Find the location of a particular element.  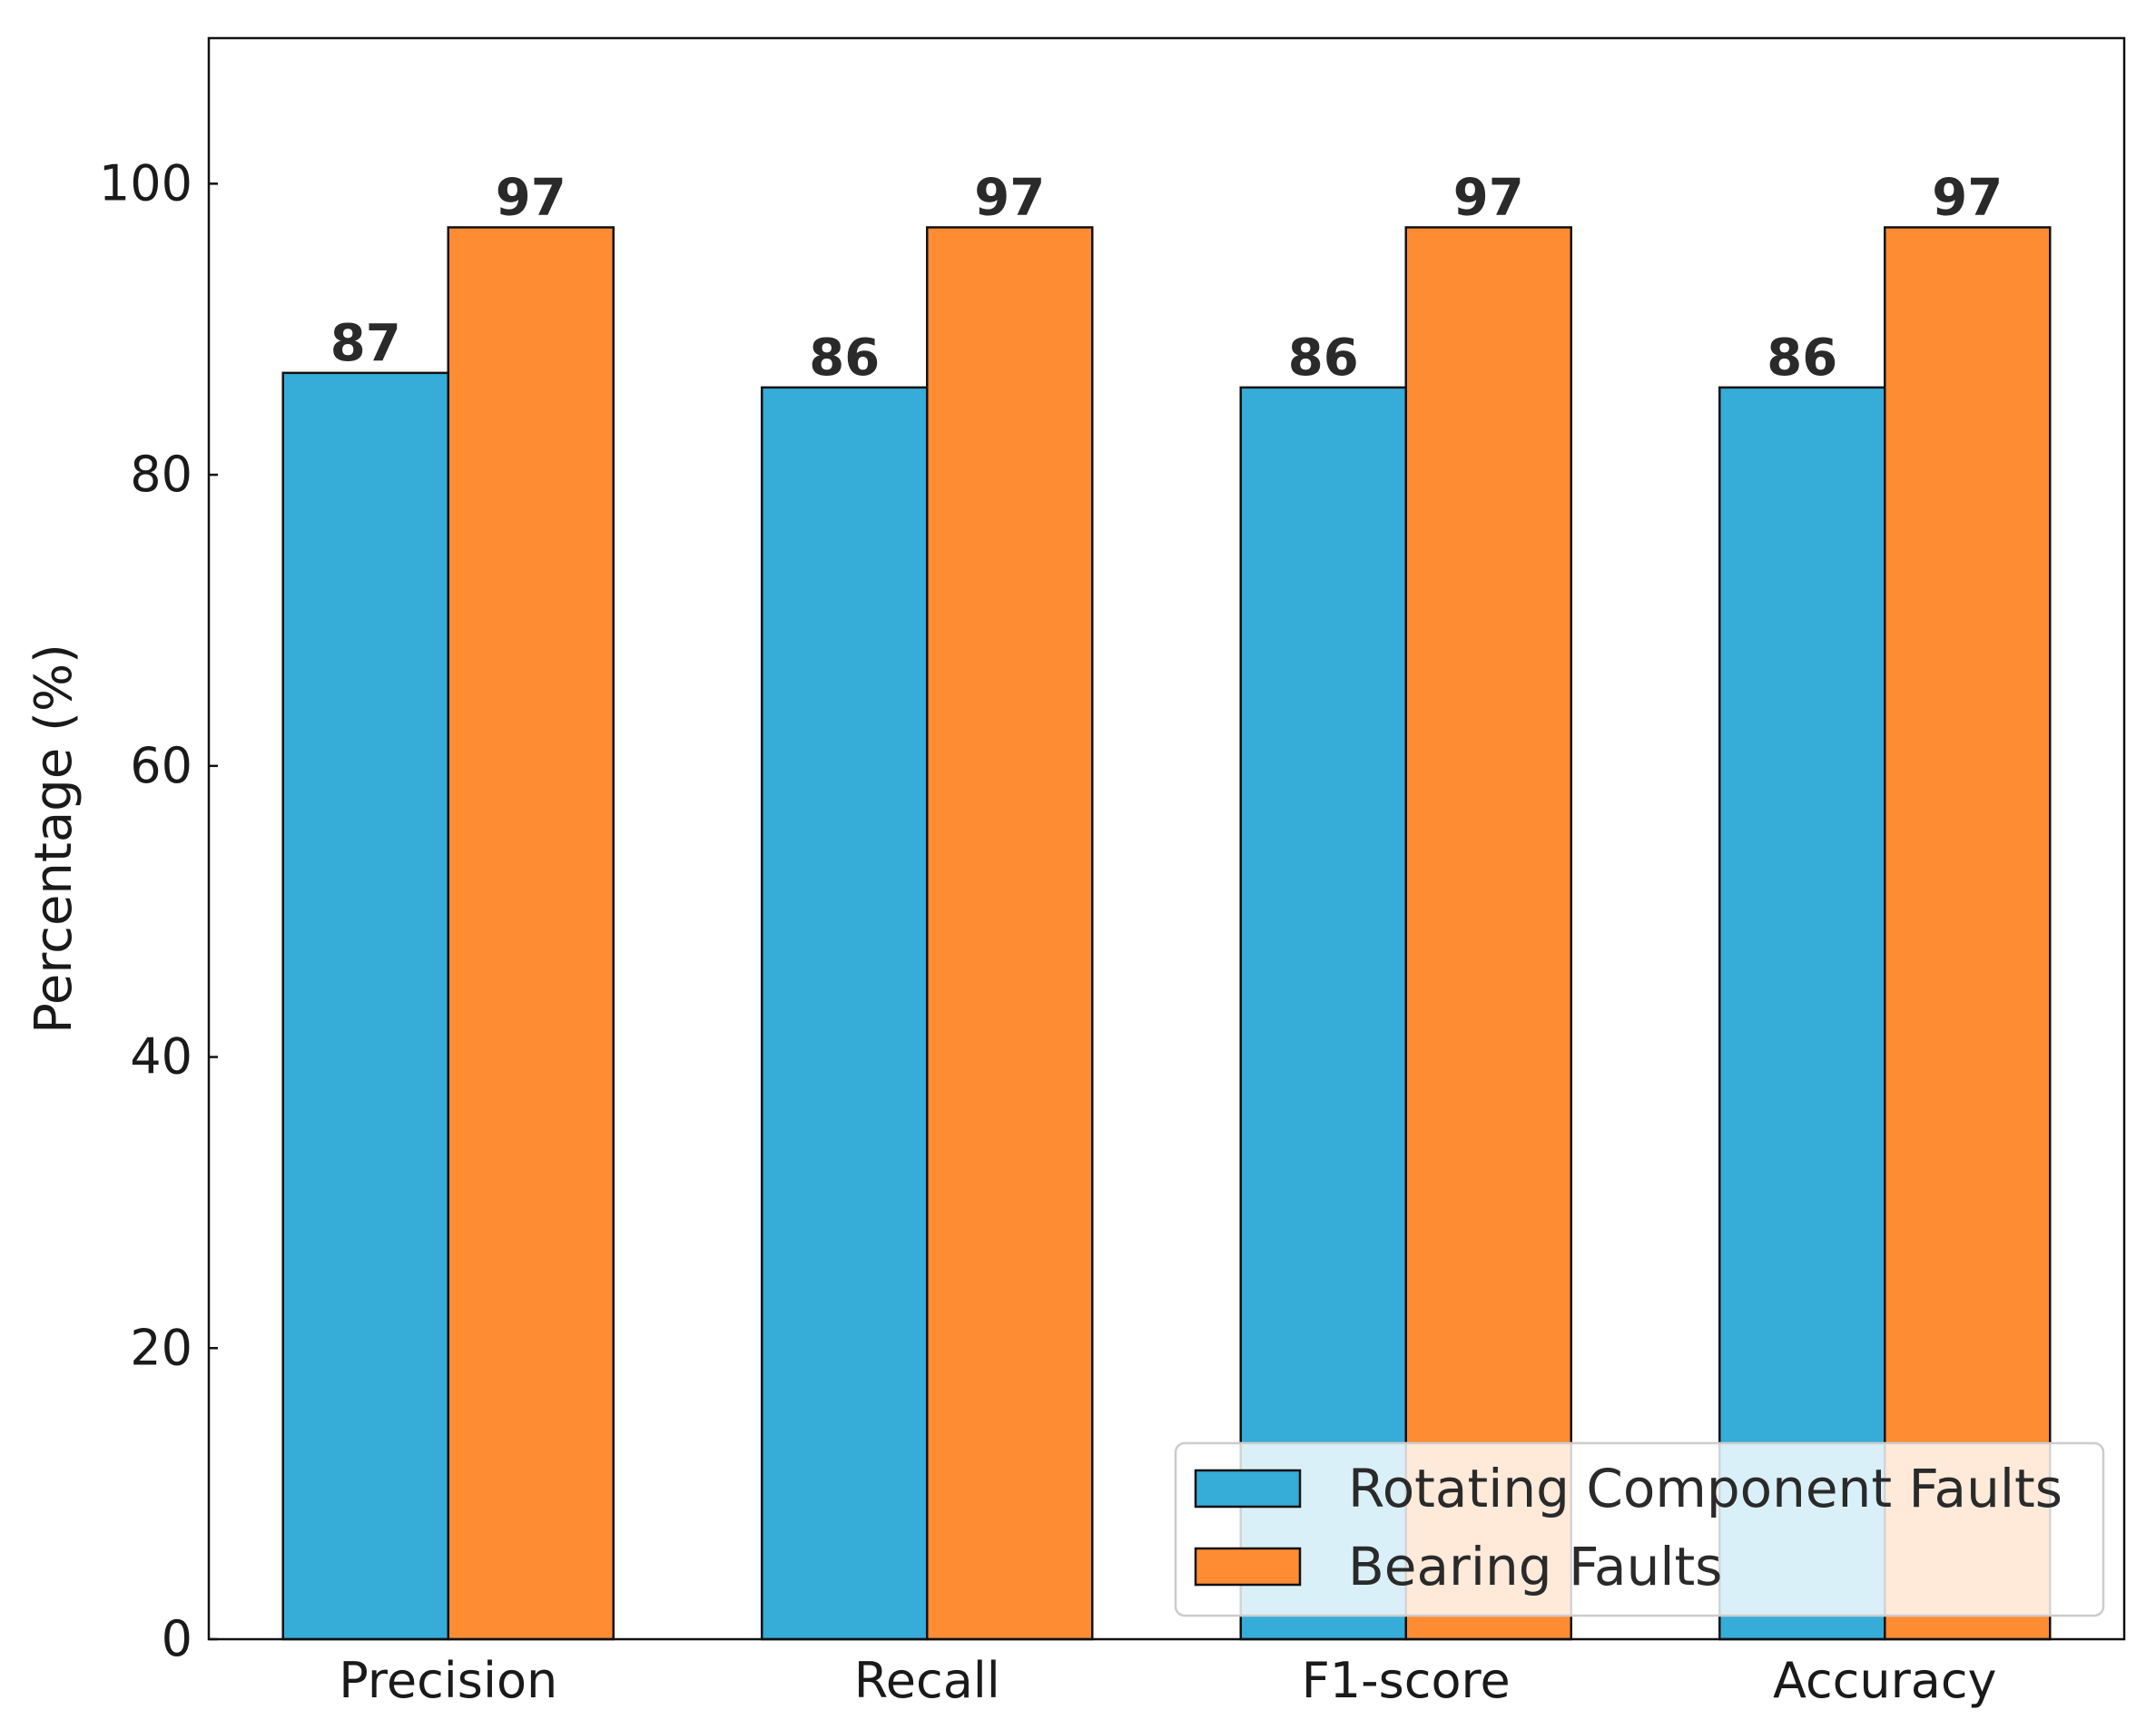

x-tick-label: Precision is located at coordinates (448, 1680).